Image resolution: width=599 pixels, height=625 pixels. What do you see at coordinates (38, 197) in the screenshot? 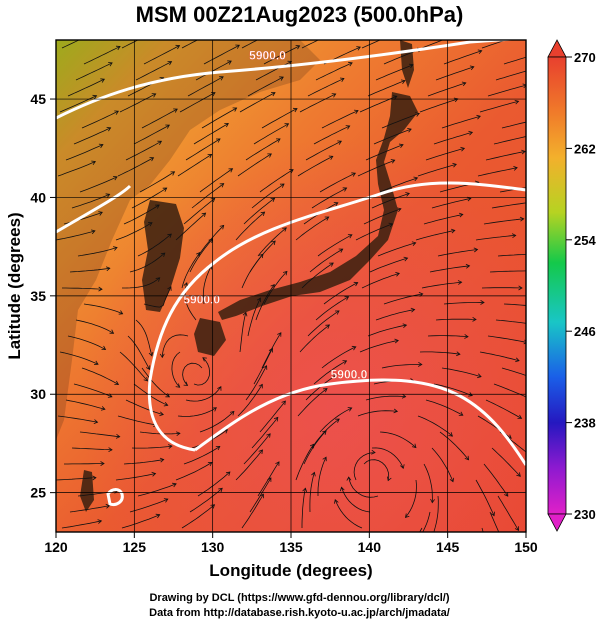
I see `y-tick-label: 40` at bounding box center [38, 197].